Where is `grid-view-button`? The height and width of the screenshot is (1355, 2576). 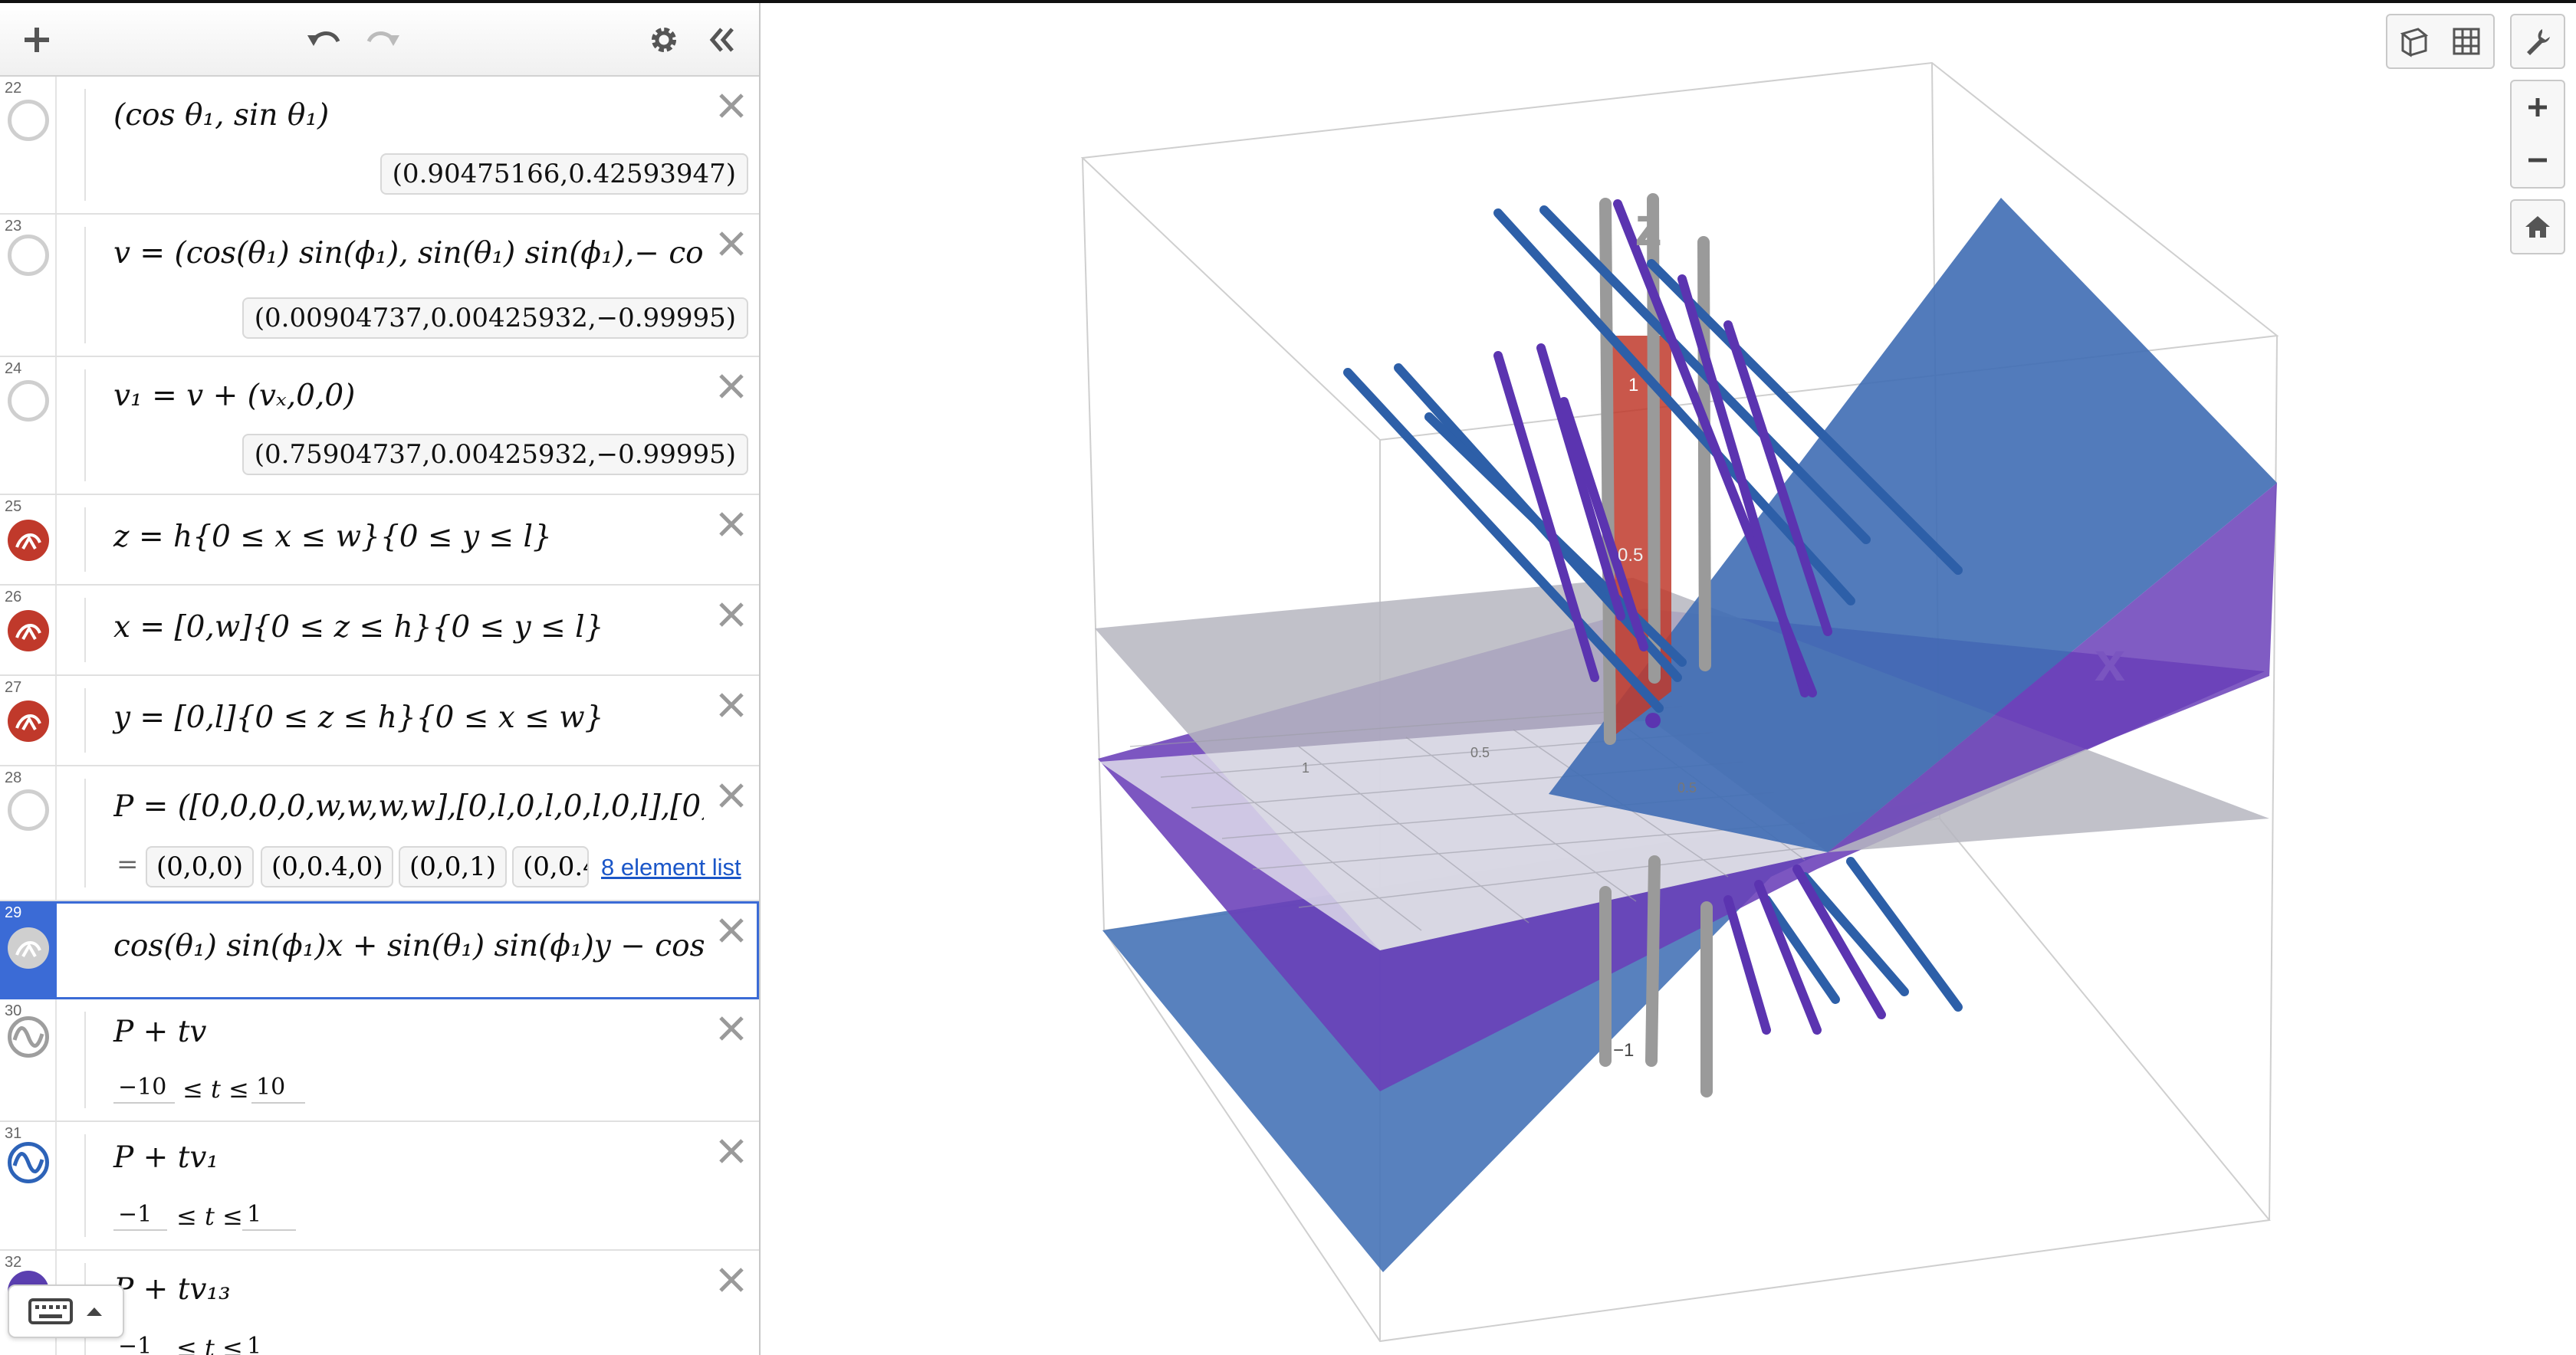
grid-view-button is located at coordinates (2468, 42).